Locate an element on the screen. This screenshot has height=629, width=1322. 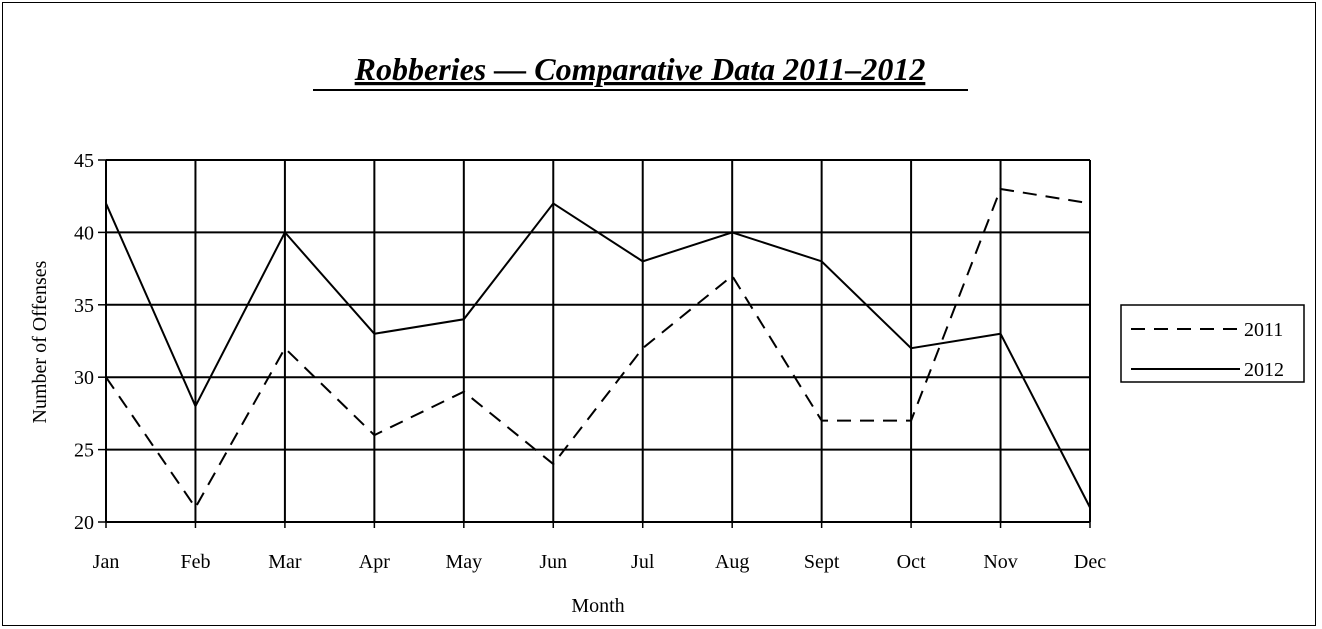
x-tick-label: Jul is located at coordinates (643, 562).